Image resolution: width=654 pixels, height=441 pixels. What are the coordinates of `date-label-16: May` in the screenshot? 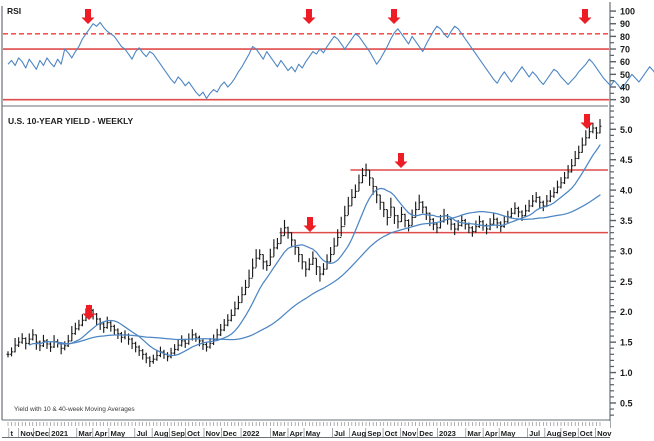 It's located at (314, 433).